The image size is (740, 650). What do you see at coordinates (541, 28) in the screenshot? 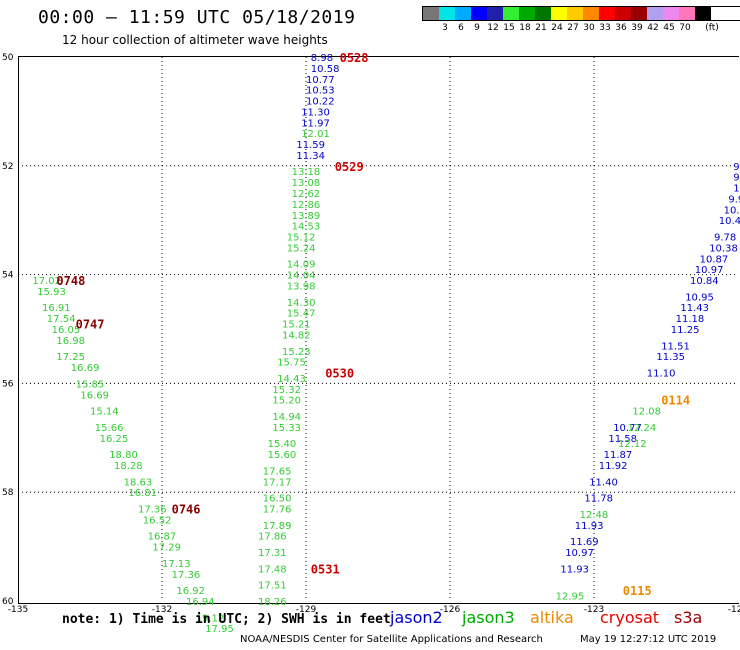
I see `legend-tick-label: 21` at bounding box center [541, 28].